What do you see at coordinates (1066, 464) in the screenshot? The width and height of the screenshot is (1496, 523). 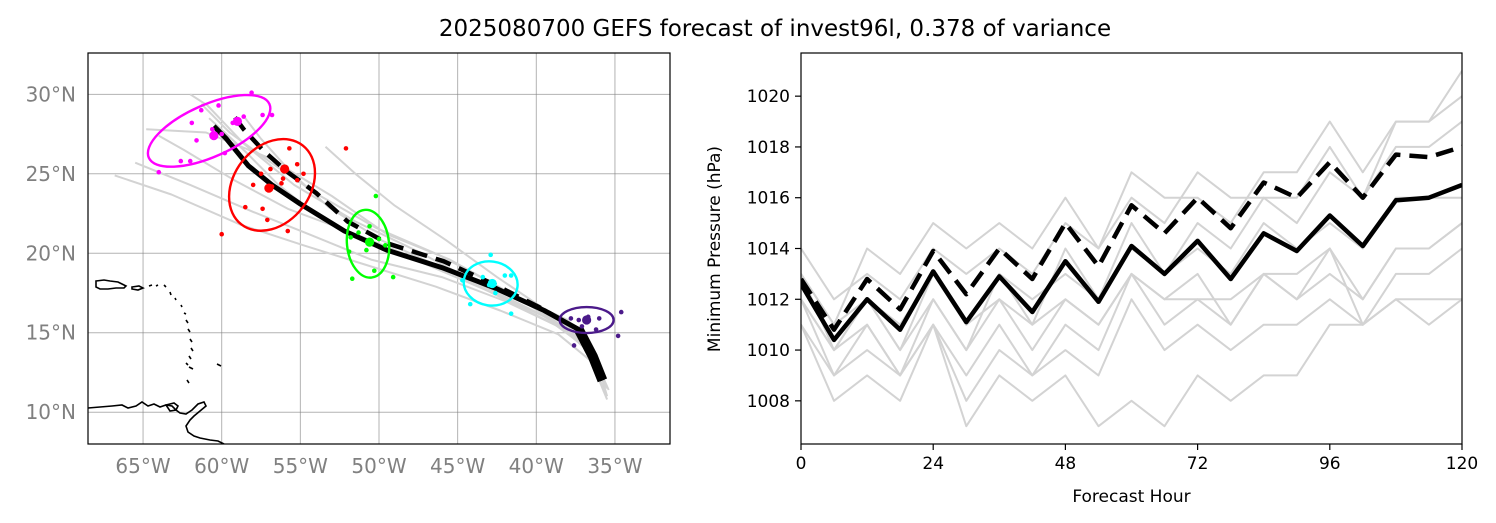 I see `pressure-x-tick-label: 48` at bounding box center [1066, 464].